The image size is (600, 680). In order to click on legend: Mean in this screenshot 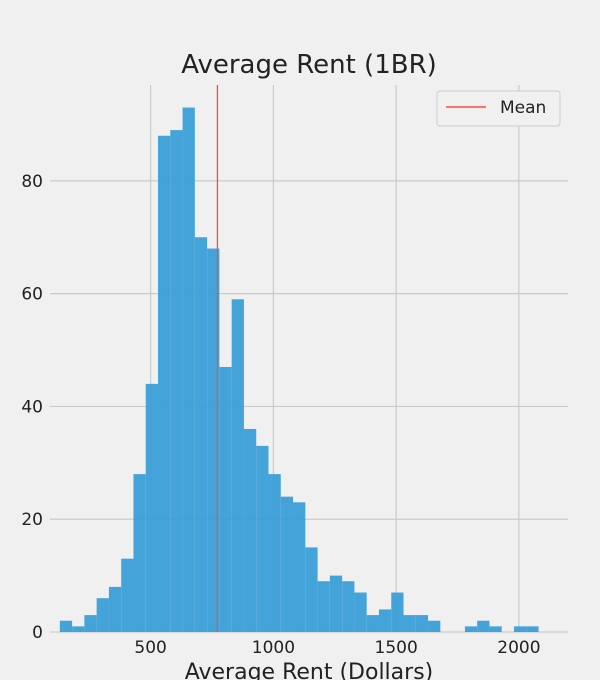, I will do `click(498, 108)`.